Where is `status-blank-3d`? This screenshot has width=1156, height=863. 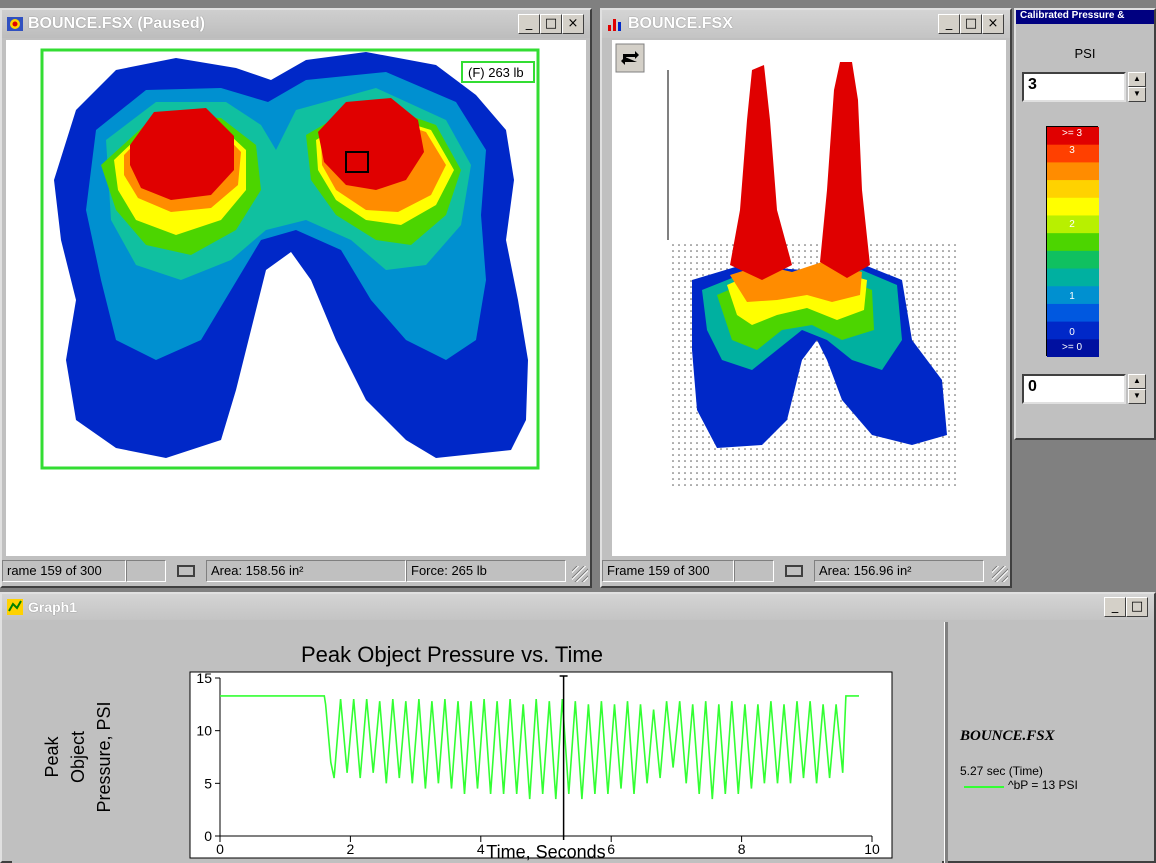 status-blank-3d is located at coordinates (754, 571).